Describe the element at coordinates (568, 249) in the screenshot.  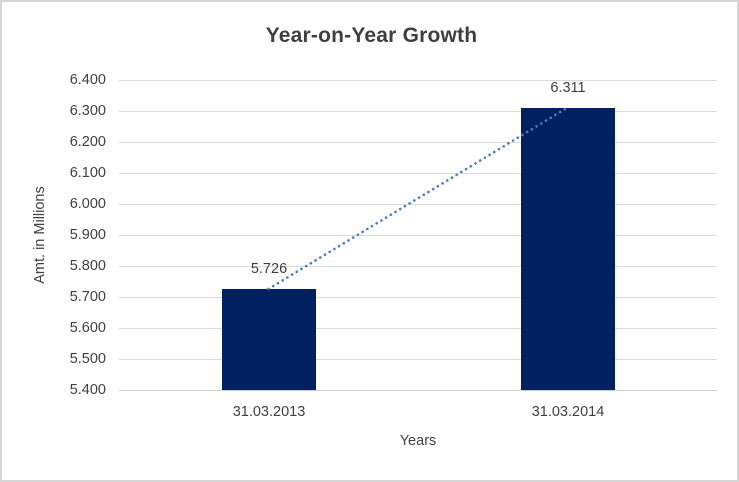
I see `bar-31.03.2014` at that location.